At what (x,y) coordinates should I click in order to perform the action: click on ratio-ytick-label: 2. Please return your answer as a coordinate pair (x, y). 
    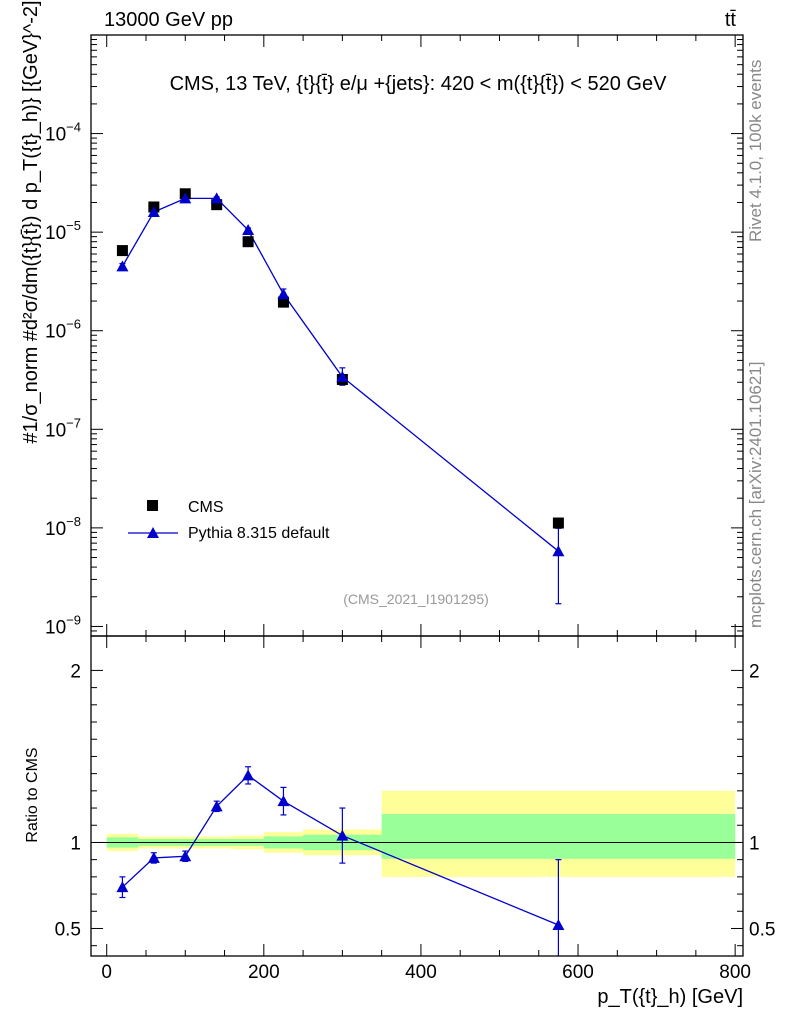
    Looking at the image, I should click on (75, 671).